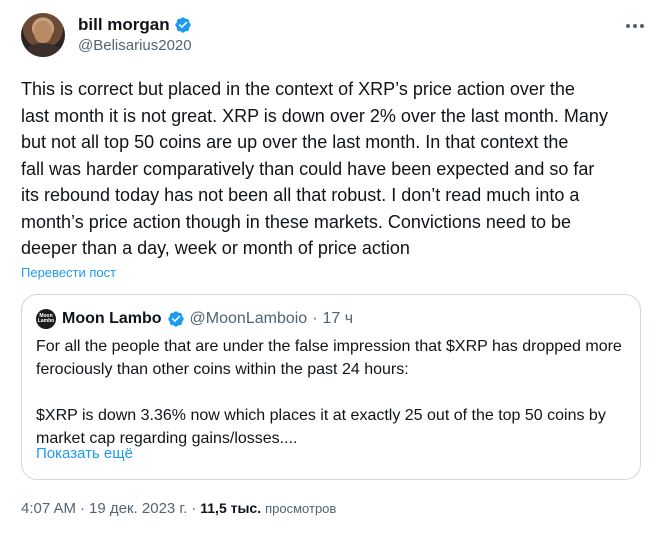 The image size is (669, 534). Describe the element at coordinates (43, 32) in the screenshot. I see `avatar-head` at that location.